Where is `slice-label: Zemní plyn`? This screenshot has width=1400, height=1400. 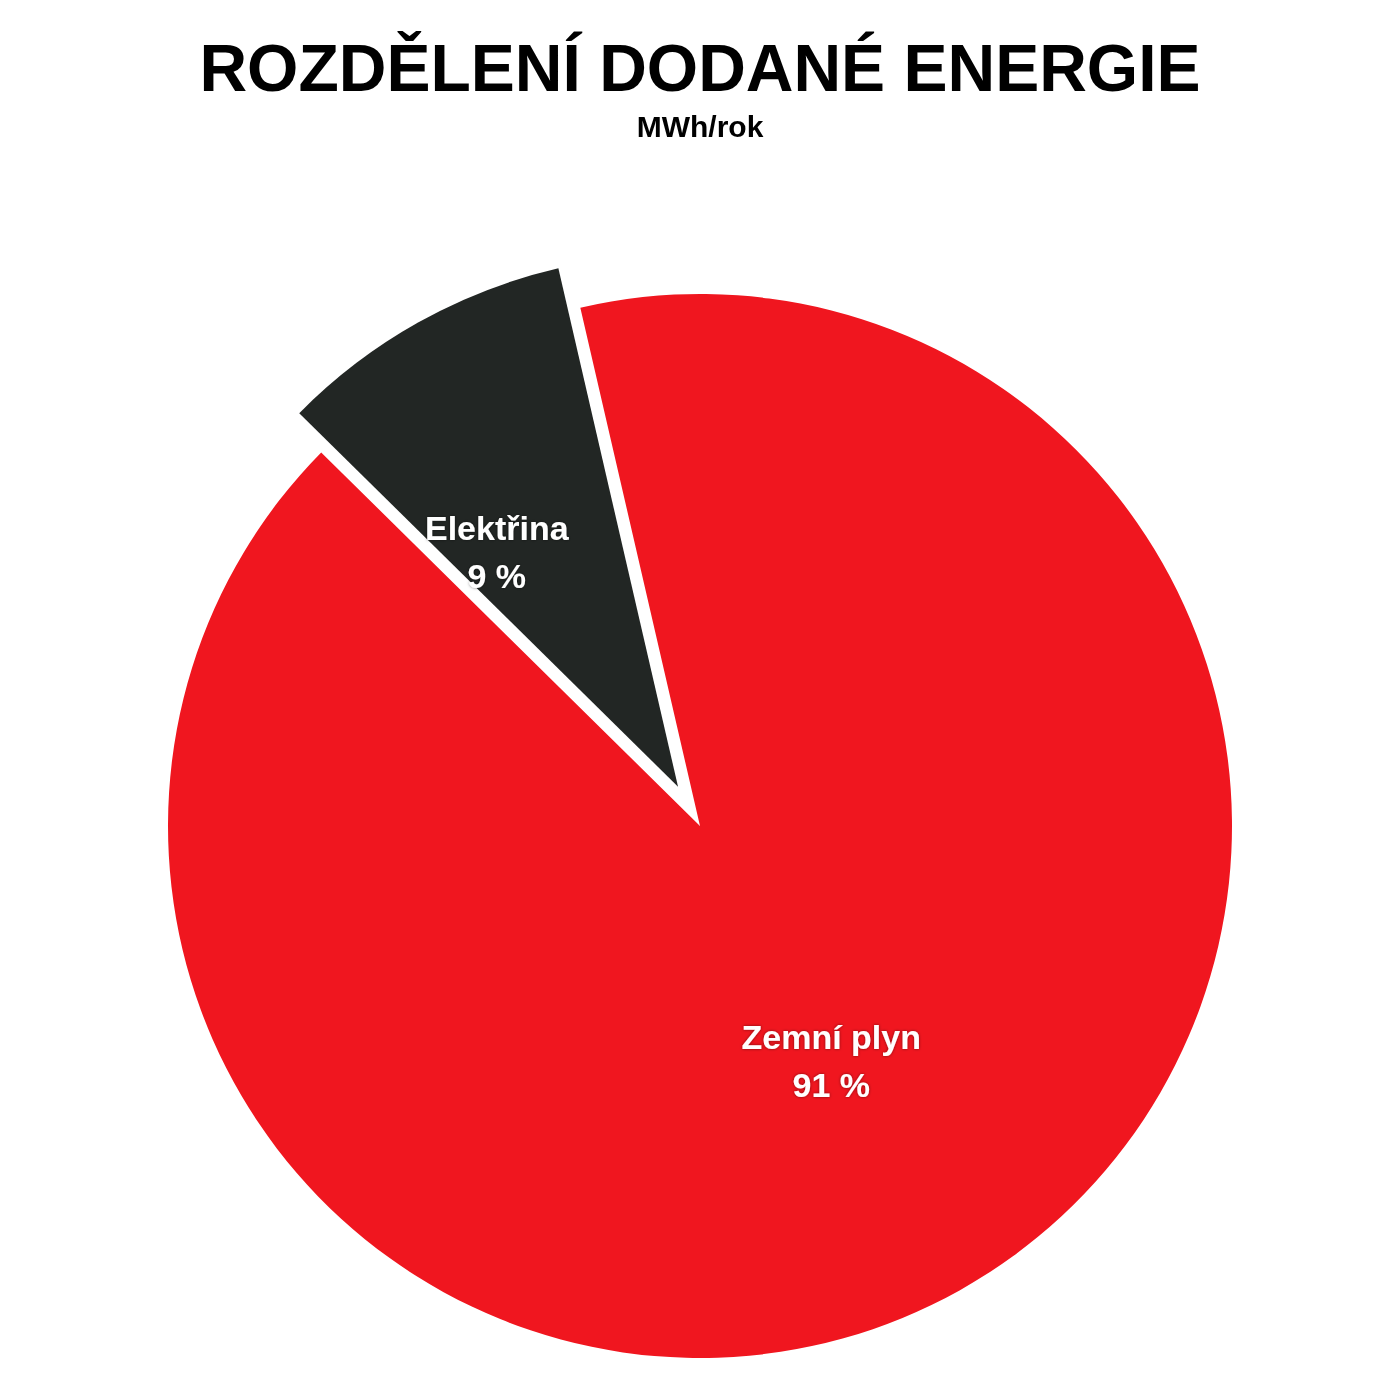
slice-label: Zemní plyn is located at coordinates (831, 1036).